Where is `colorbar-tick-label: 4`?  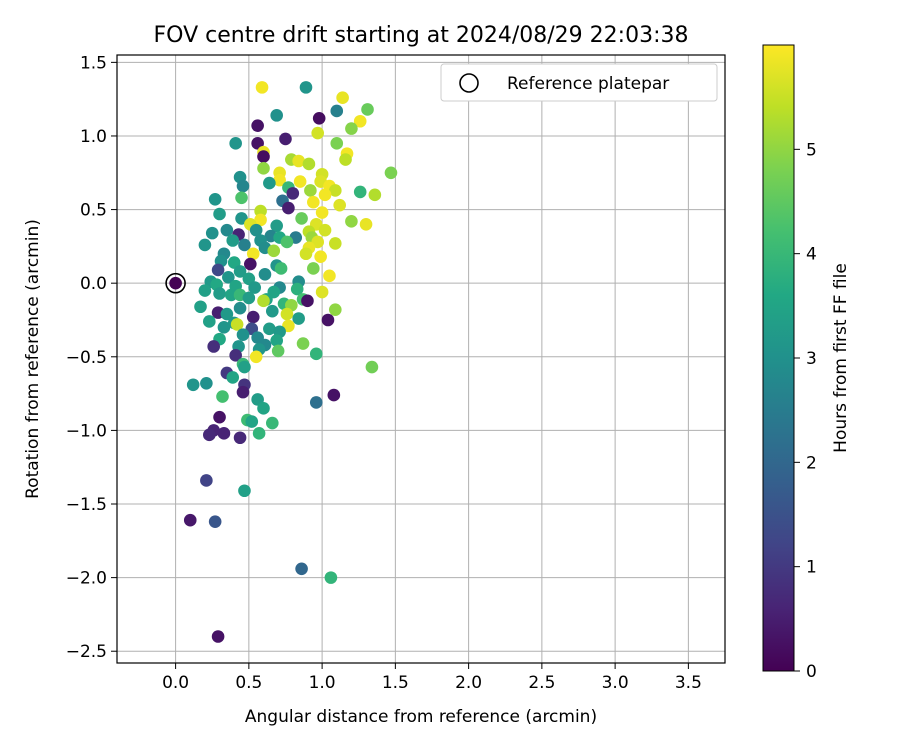 colorbar-tick-label: 4 is located at coordinates (811, 255).